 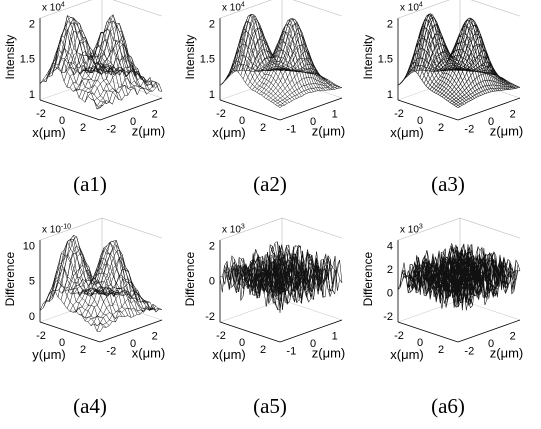 I want to click on z-tick-label: 4, so click(x=390, y=247).